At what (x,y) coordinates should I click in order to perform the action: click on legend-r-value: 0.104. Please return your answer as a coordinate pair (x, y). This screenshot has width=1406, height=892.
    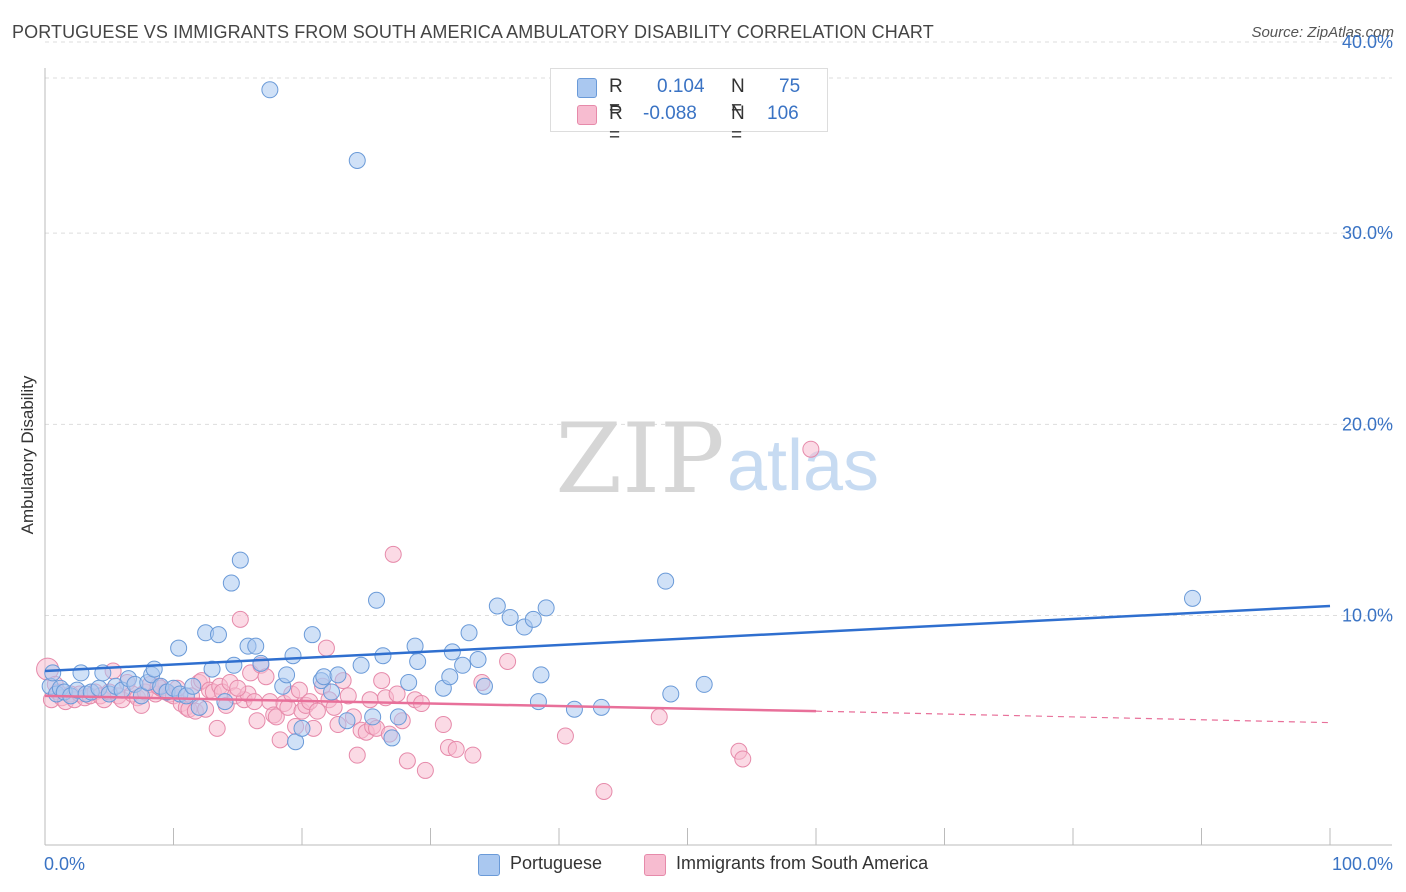
    Looking at the image, I should click on (681, 86).